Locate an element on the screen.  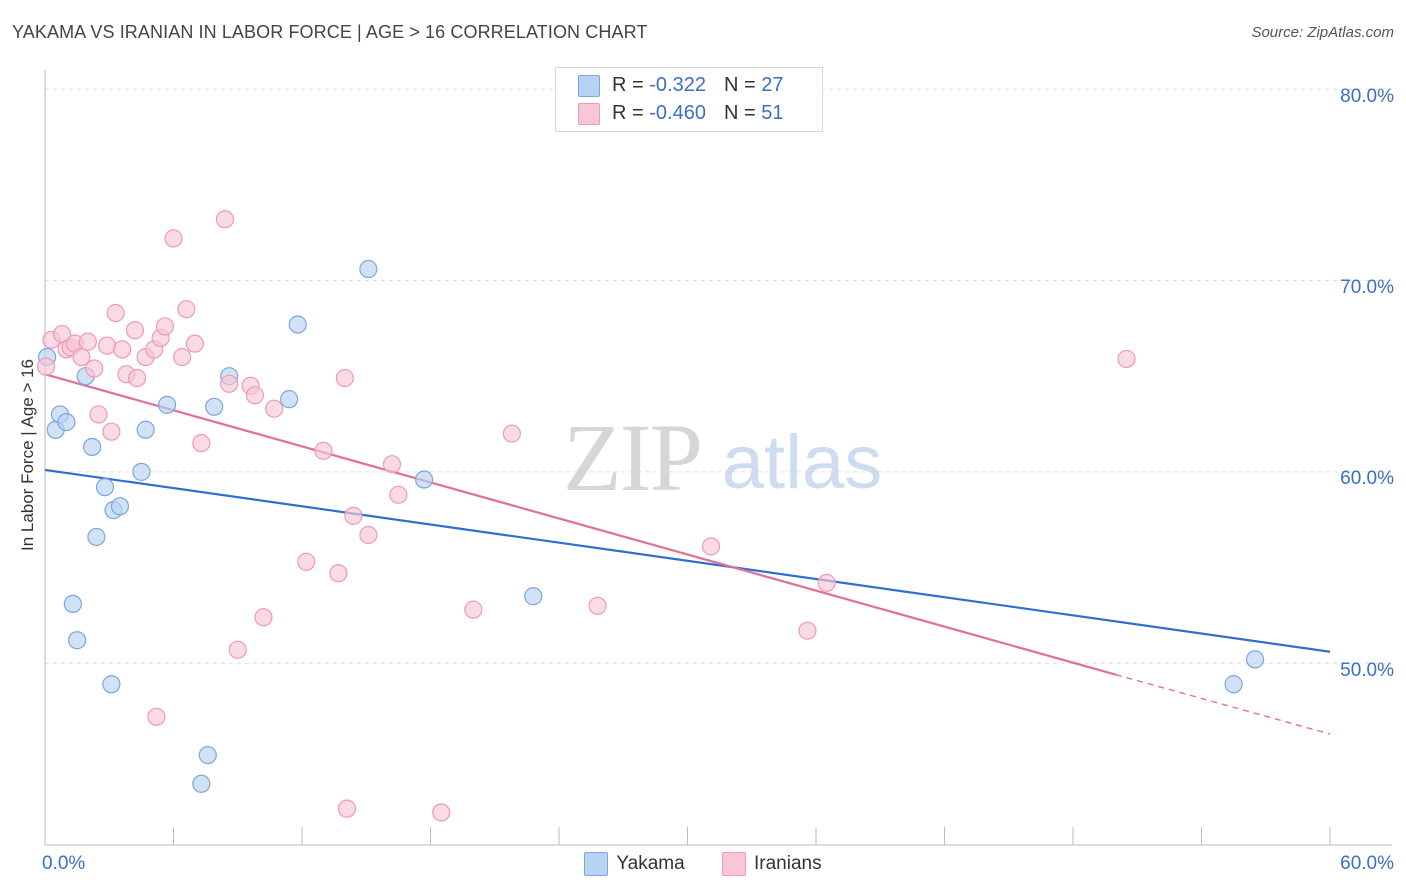
legend-n-value: 51 is located at coordinates (772, 113).